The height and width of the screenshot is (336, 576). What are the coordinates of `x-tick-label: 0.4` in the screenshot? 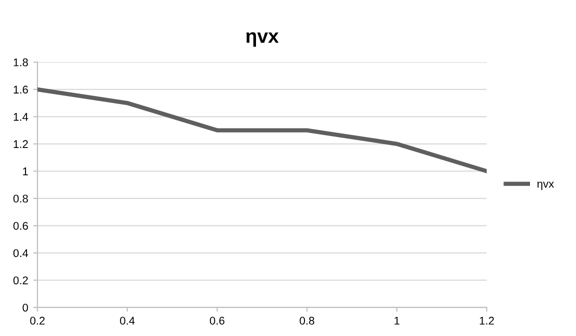 It's located at (127, 320).